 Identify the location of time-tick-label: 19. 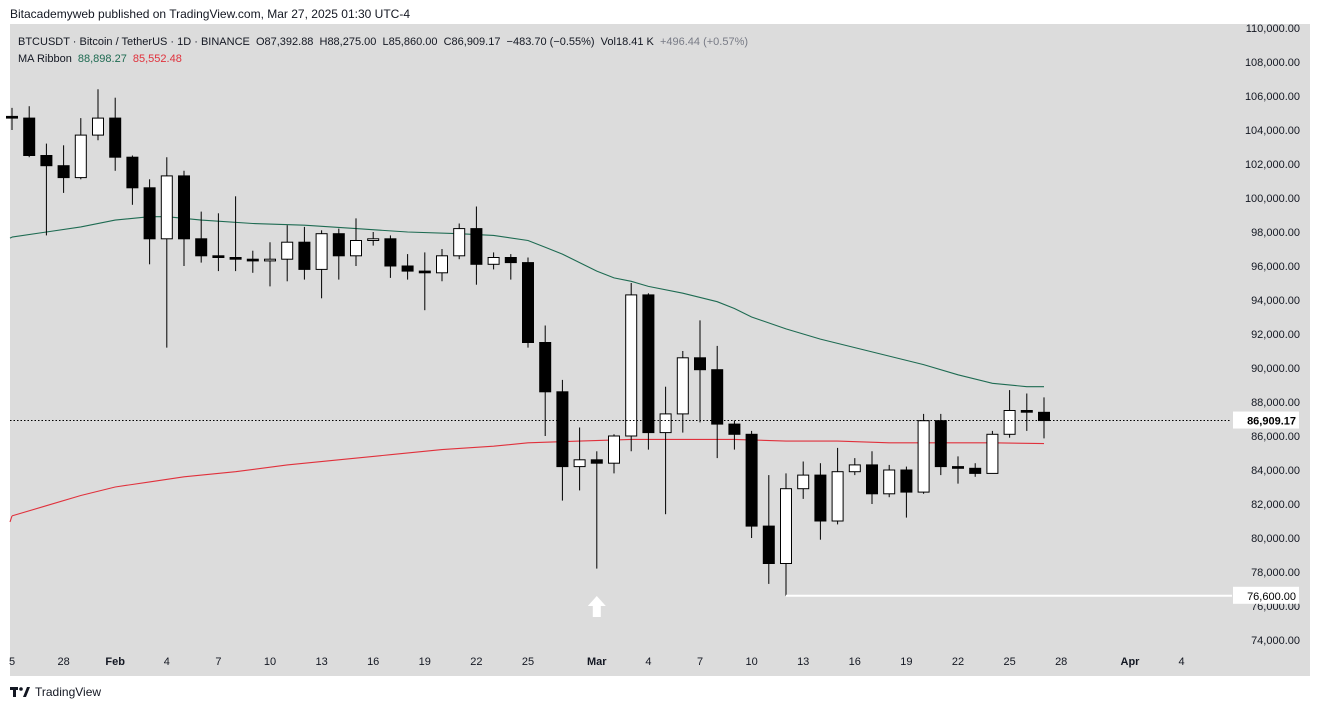
(425, 662).